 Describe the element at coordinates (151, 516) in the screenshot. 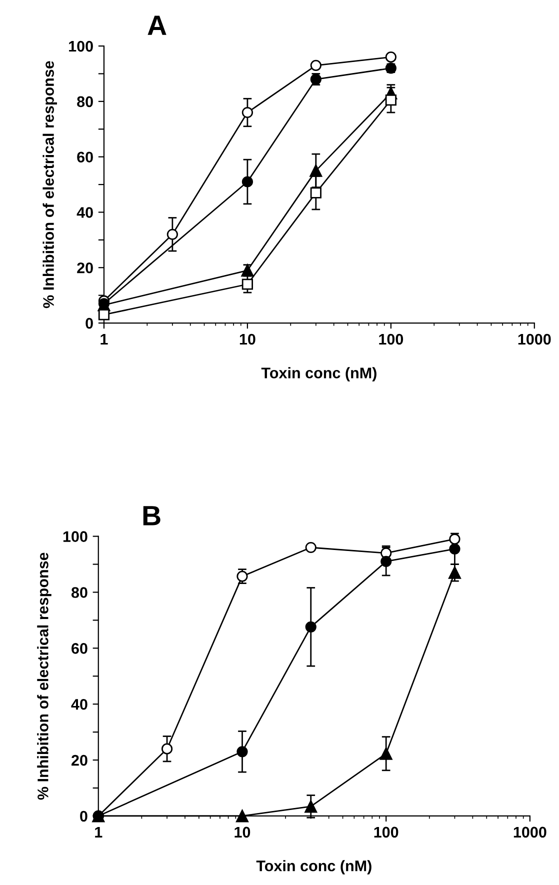

I see `chart-title: B` at that location.